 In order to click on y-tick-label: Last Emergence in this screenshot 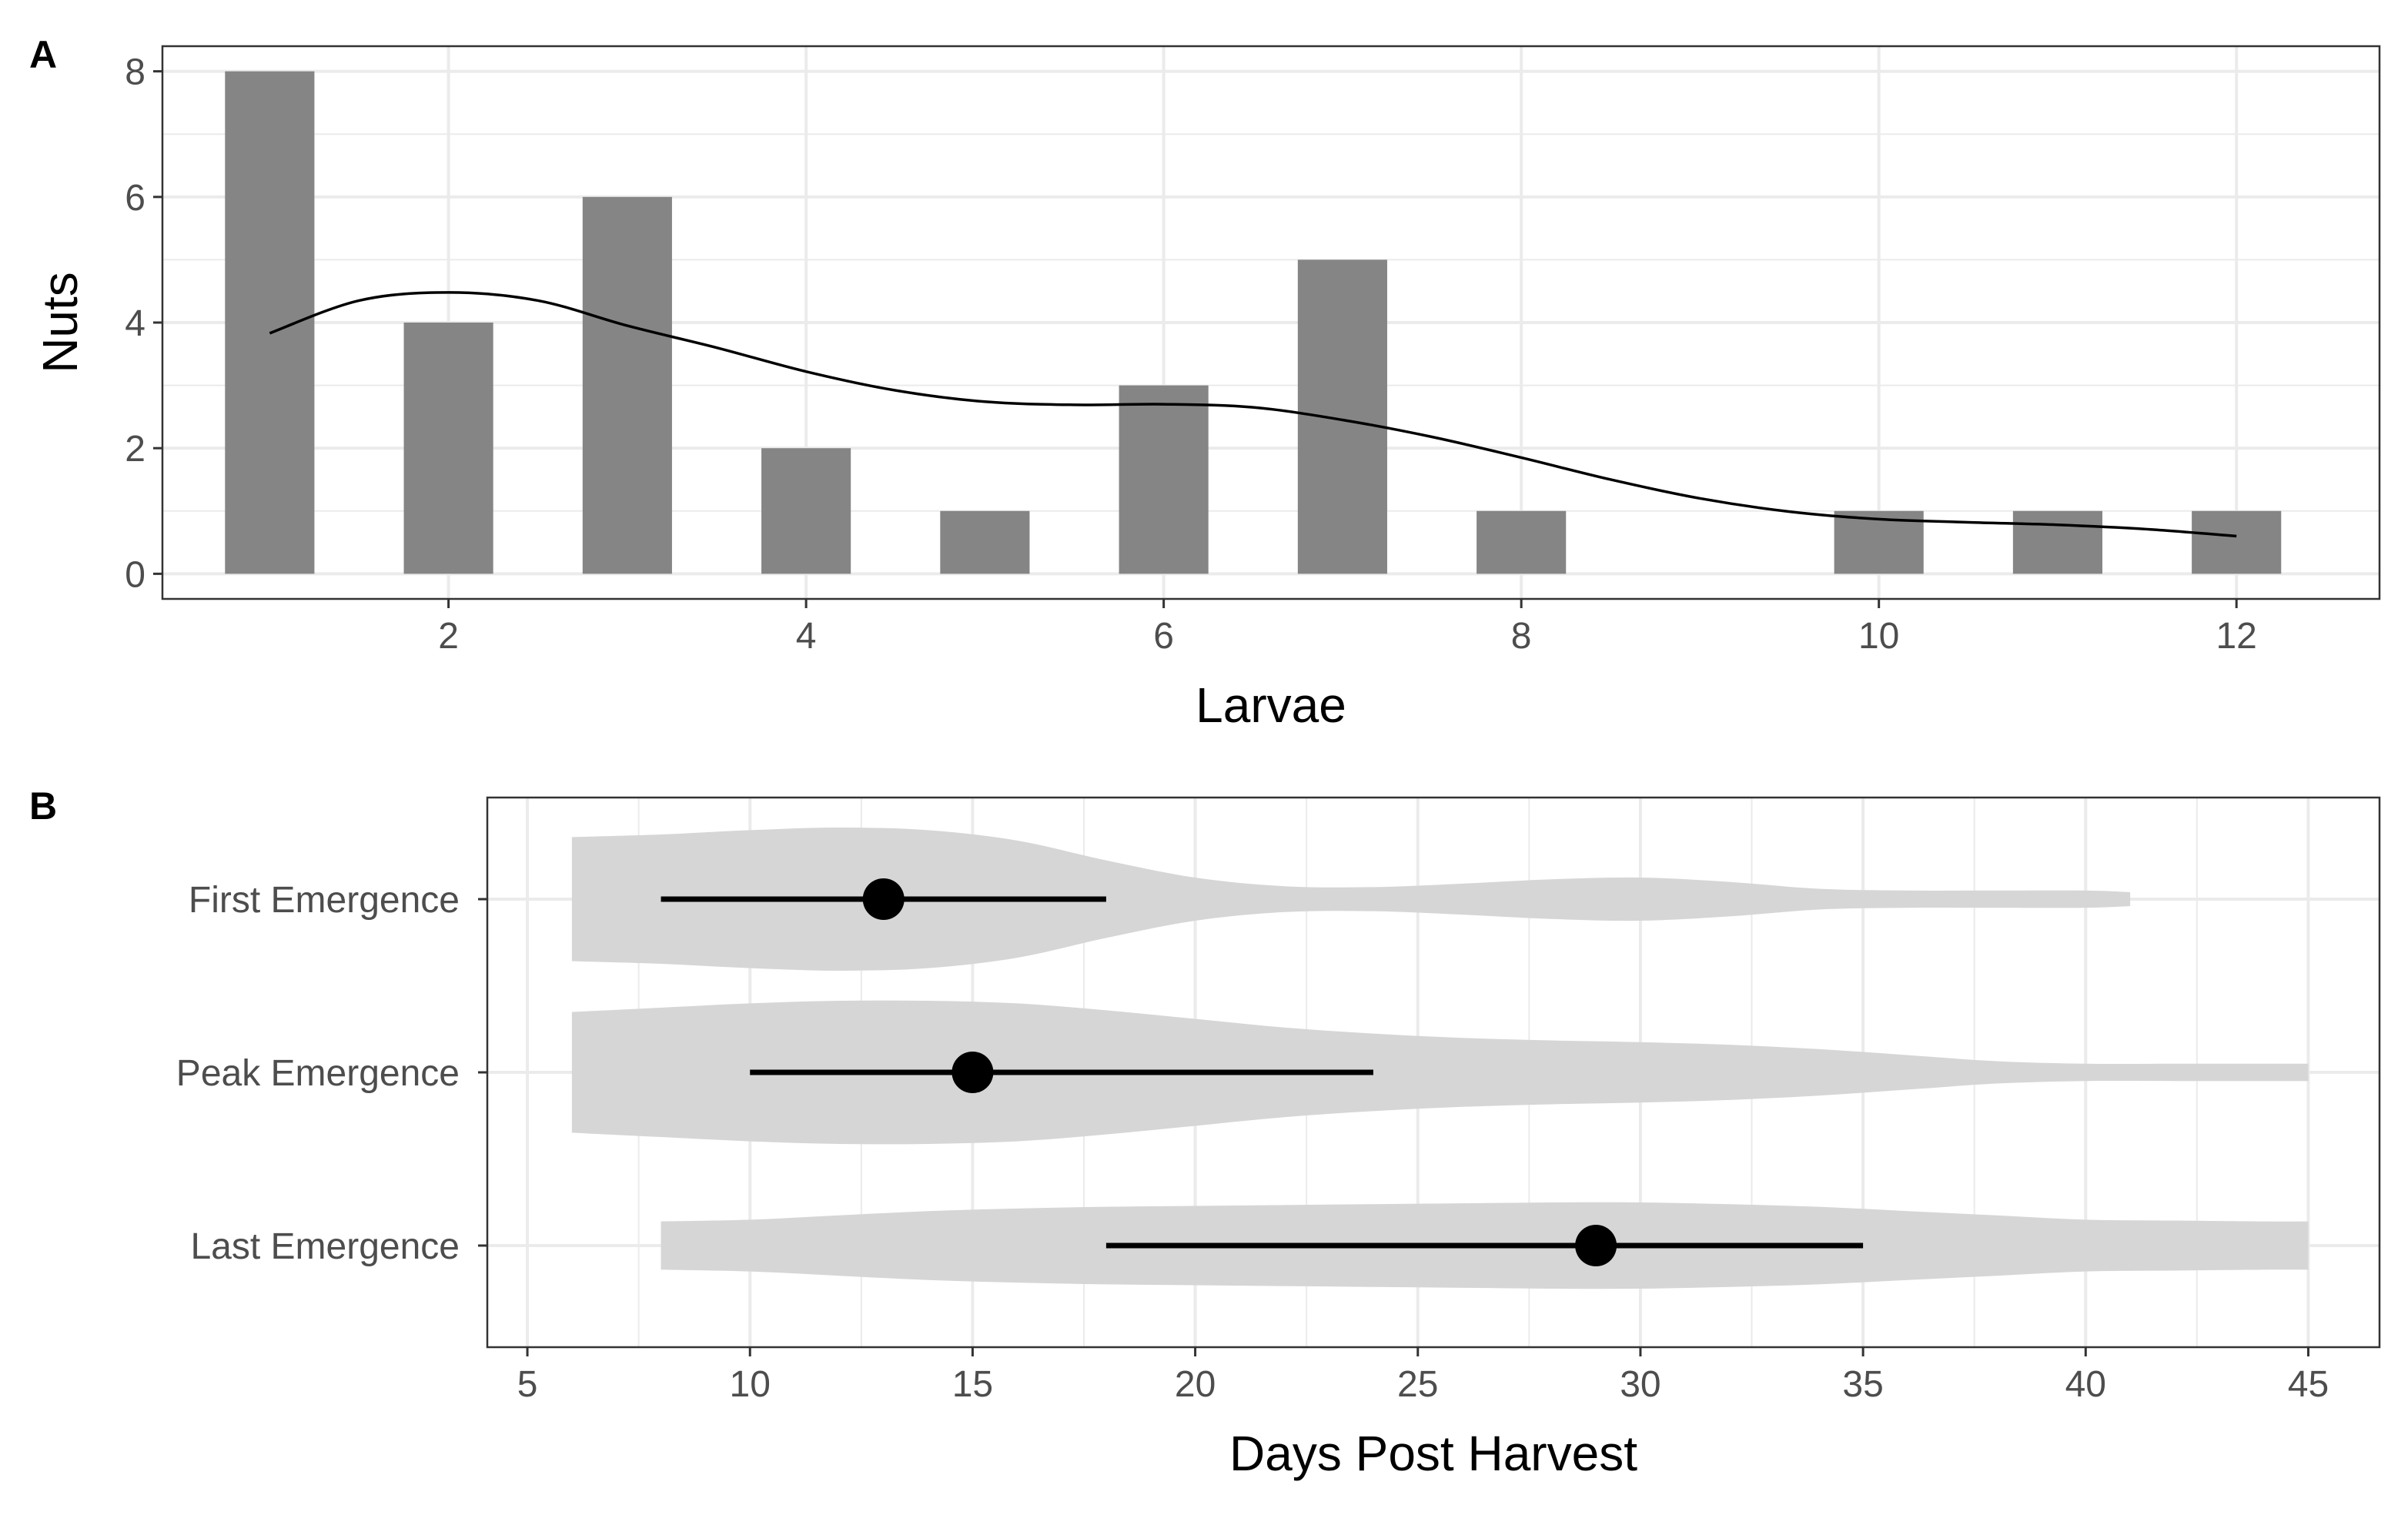, I will do `click(325, 1246)`.